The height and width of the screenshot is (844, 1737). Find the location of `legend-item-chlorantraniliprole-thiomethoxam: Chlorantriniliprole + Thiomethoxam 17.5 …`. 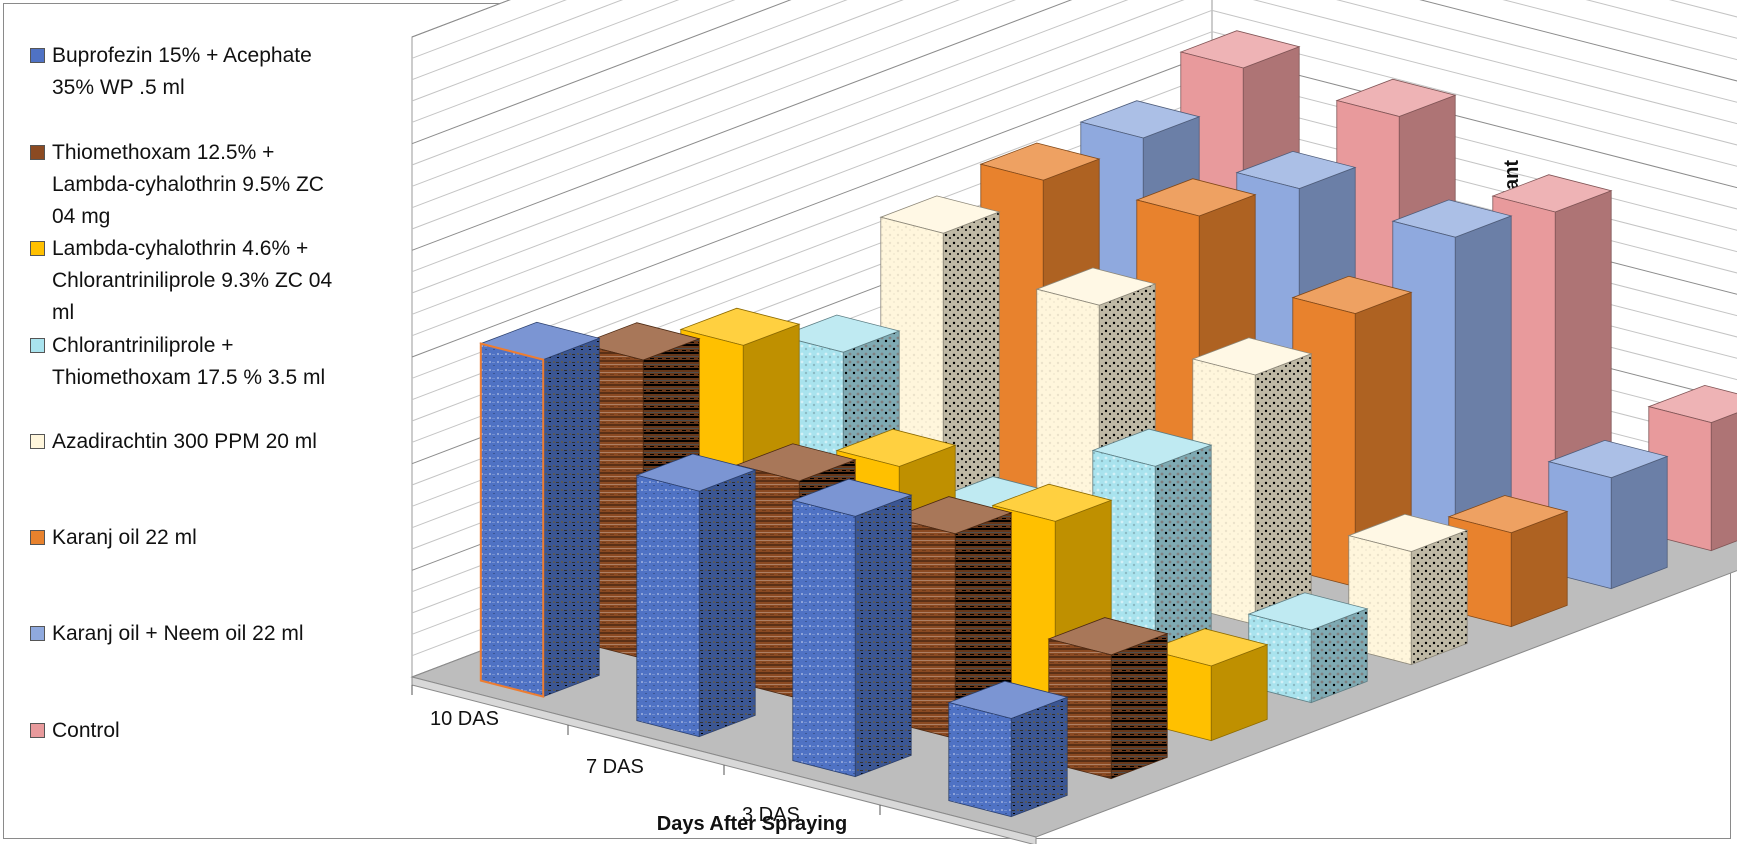

legend-item-chlorantraniliprole-thiomethoxam: Chlorantriniliprole + Thiomethoxam 17.5 … is located at coordinates (191, 362).